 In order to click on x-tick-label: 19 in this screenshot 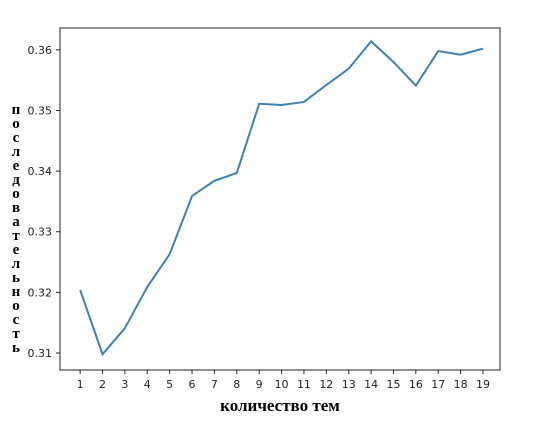, I will do `click(483, 384)`.